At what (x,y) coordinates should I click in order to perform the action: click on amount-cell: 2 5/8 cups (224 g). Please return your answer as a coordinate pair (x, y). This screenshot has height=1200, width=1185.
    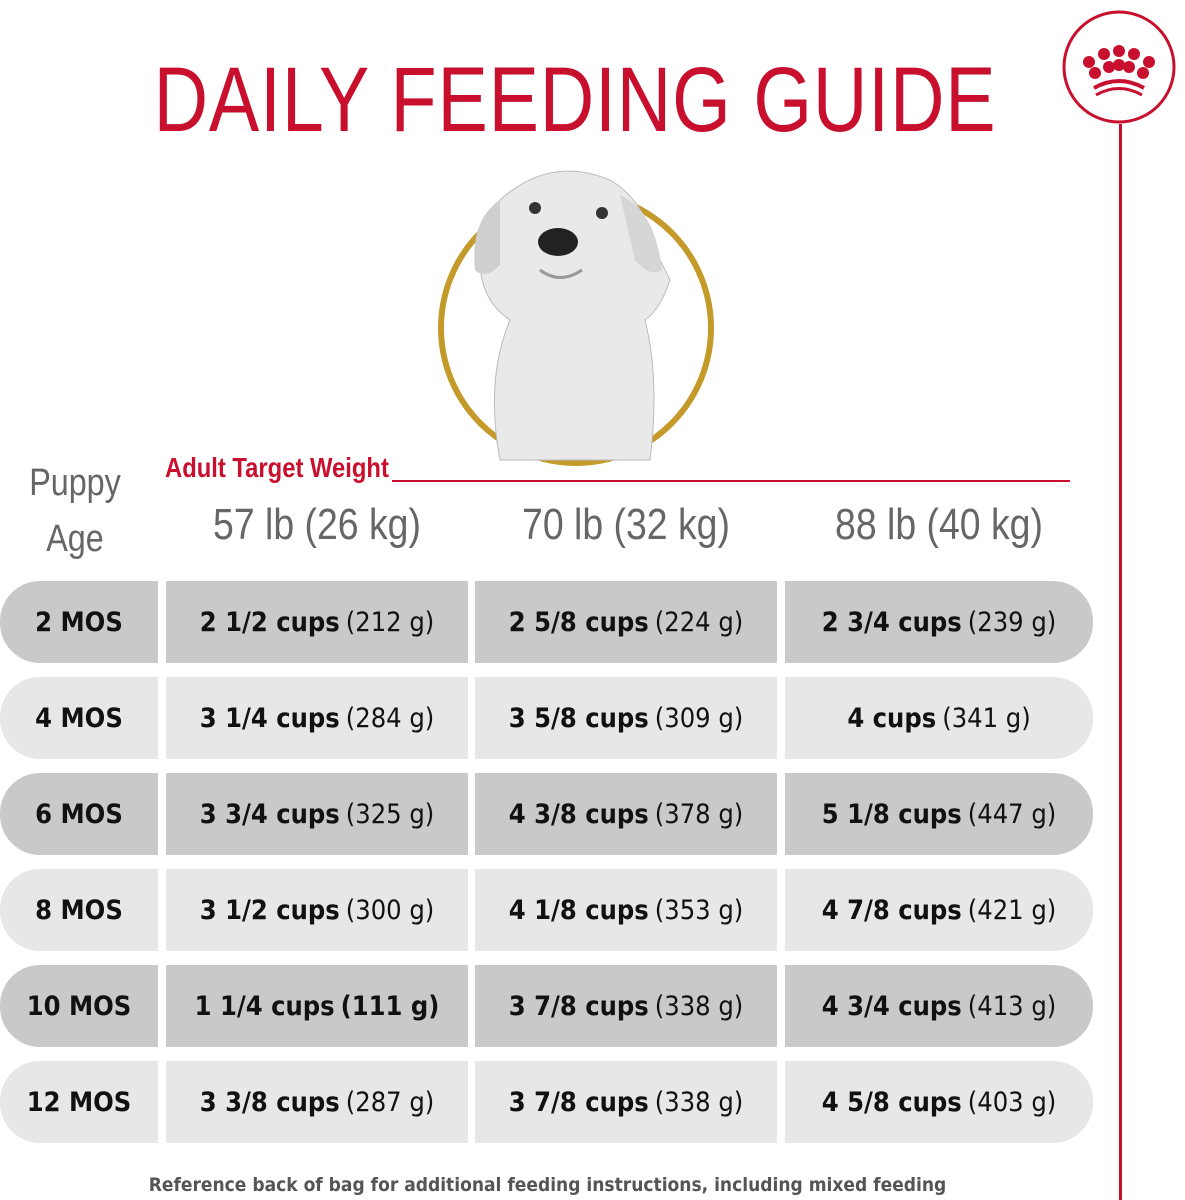
    Looking at the image, I should click on (626, 622).